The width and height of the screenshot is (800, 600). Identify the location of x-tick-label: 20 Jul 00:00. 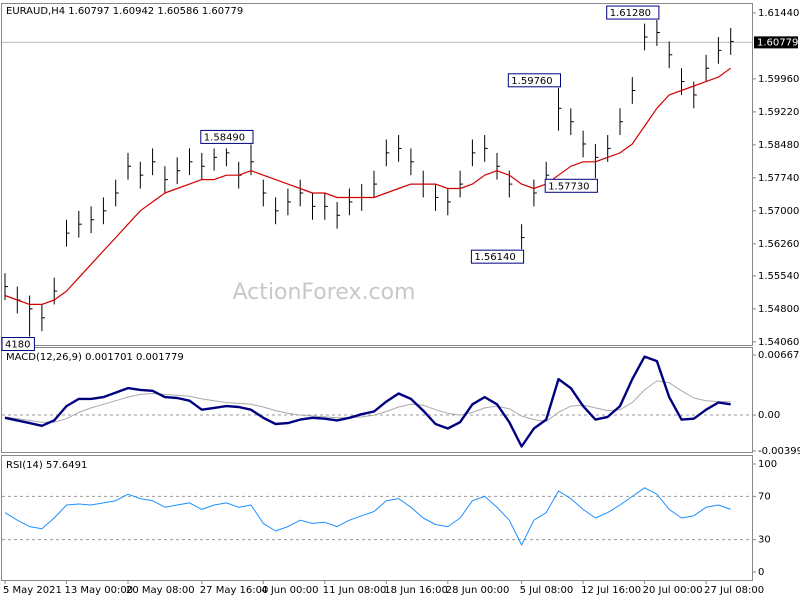
(673, 590).